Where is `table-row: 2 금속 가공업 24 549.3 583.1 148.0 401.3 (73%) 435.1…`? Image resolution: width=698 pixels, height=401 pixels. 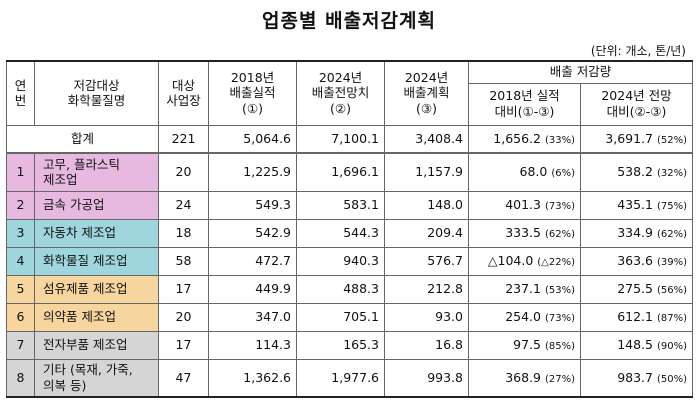 table-row: 2 금속 가공업 24 549.3 583.1 148.0 401.3 (73%) 435.1… is located at coordinates (350, 205).